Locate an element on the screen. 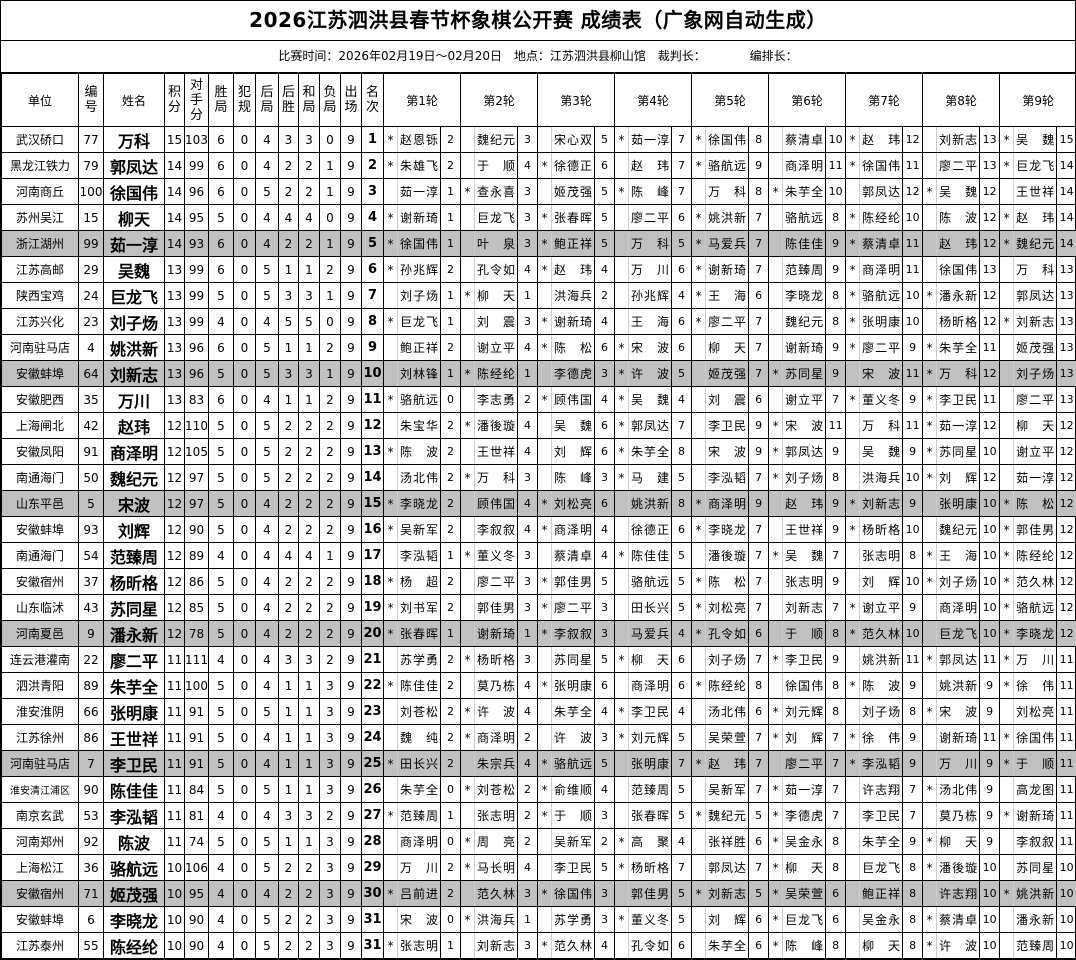 The image size is (1076, 960). score: 10 is located at coordinates (175, 920).